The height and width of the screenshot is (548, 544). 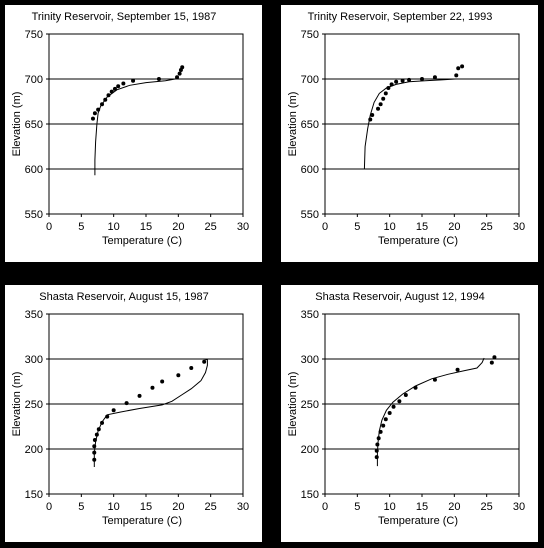 What do you see at coordinates (34, 450) in the screenshot?
I see `y-tick-label: 200` at bounding box center [34, 450].